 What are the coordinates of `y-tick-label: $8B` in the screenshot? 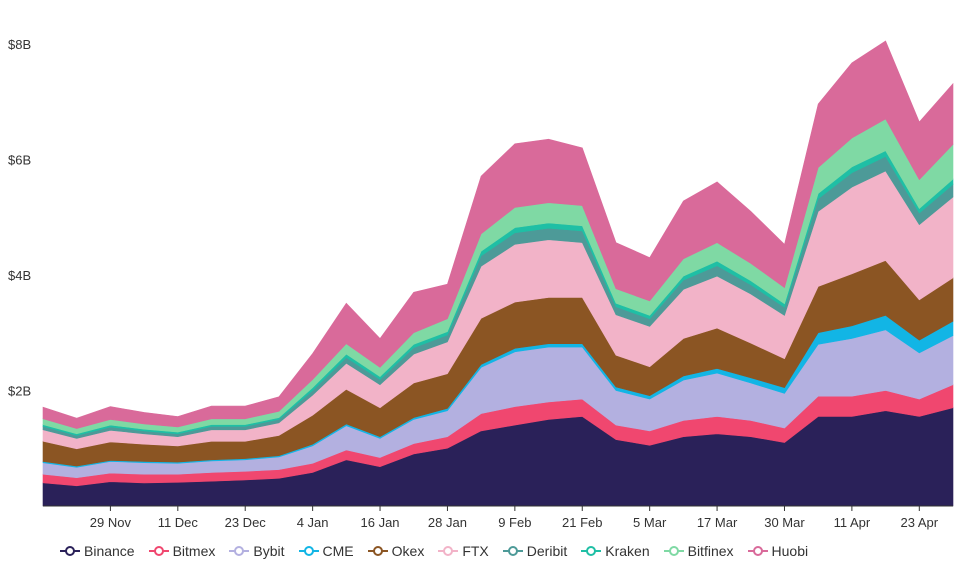 It's located at (19, 44).